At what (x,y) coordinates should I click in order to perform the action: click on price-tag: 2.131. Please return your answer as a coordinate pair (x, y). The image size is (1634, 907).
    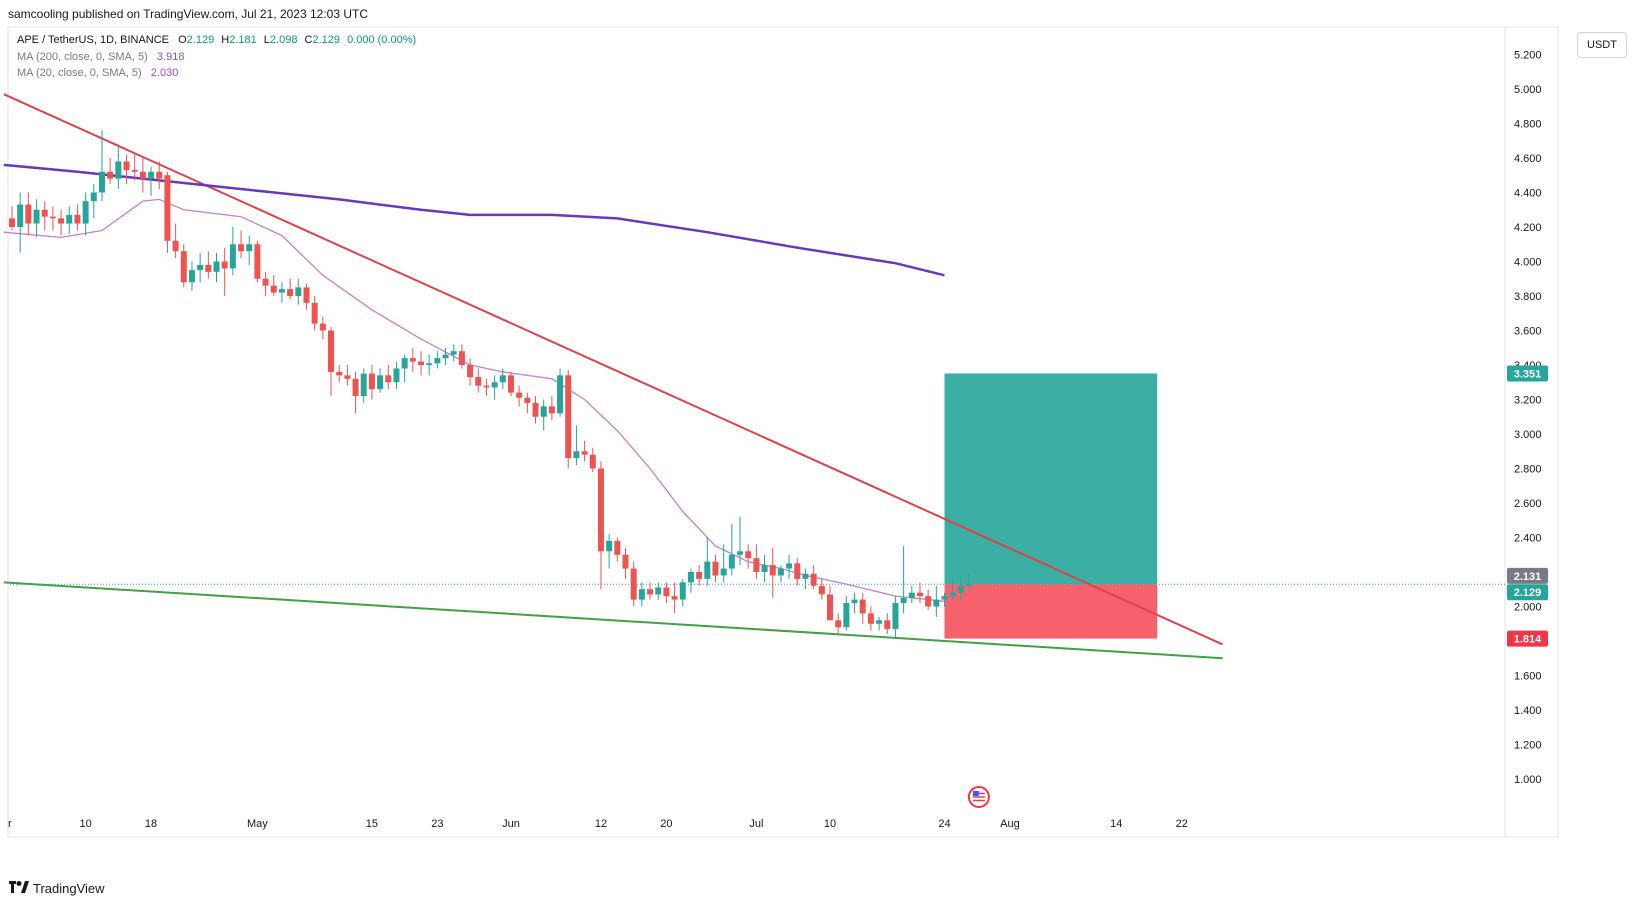
    Looking at the image, I should click on (1527, 575).